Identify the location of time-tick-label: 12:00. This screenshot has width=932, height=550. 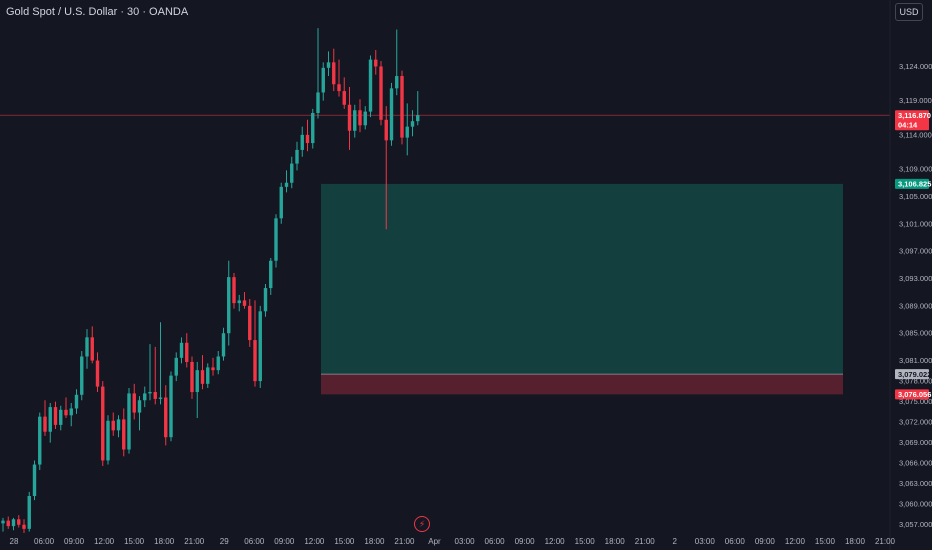
(104, 541).